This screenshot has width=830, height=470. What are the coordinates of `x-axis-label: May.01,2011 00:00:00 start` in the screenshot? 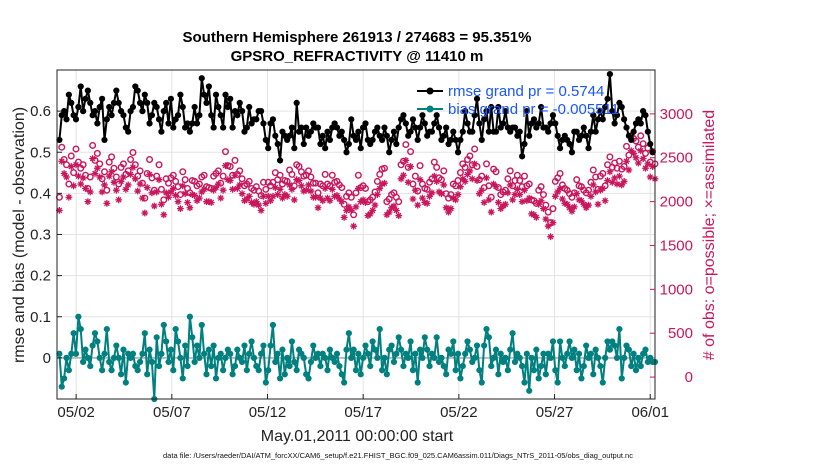 It's located at (357, 436).